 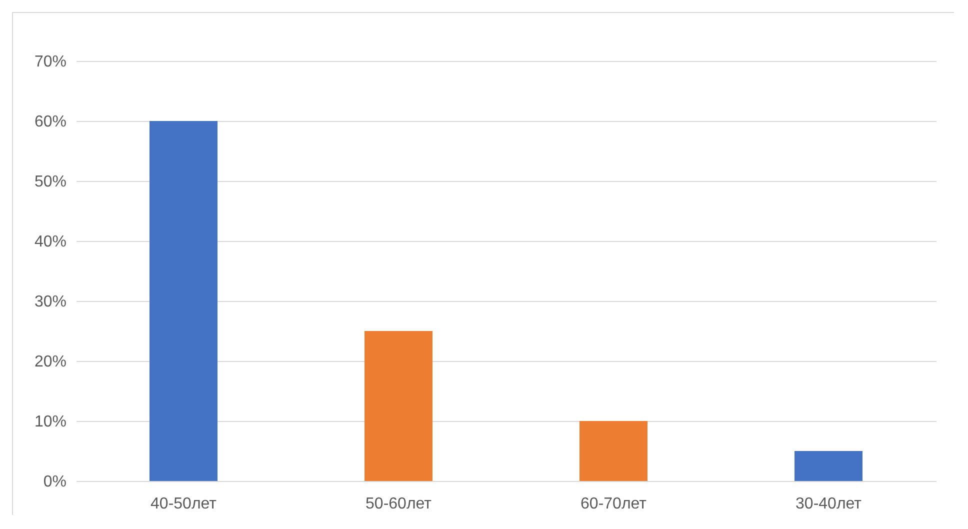 I want to click on x-tick-label: 60-70лет, so click(x=614, y=504).